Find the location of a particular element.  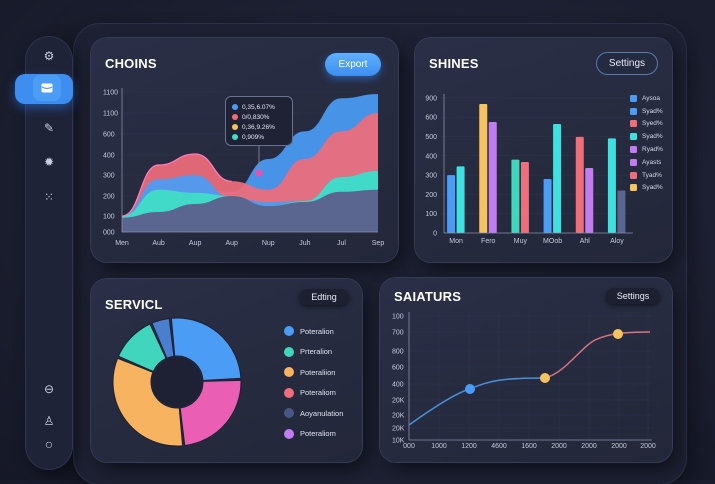

user-icon: ♙ is located at coordinates (49, 421).